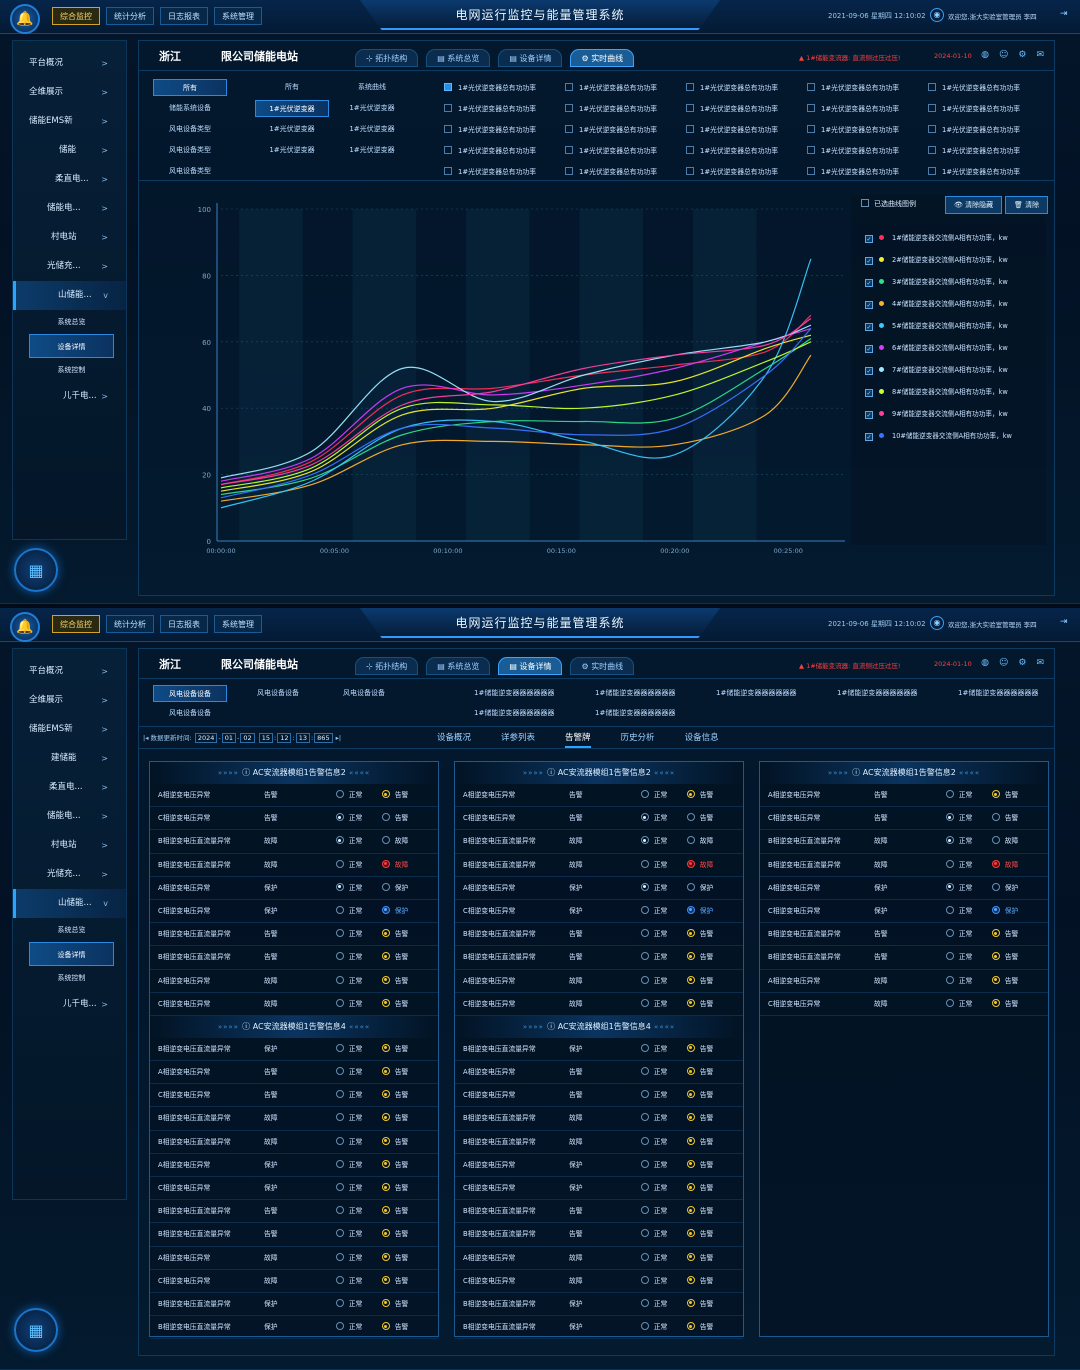  Describe the element at coordinates (206, 738) in the screenshot. I see `time-year: 2024` at that location.